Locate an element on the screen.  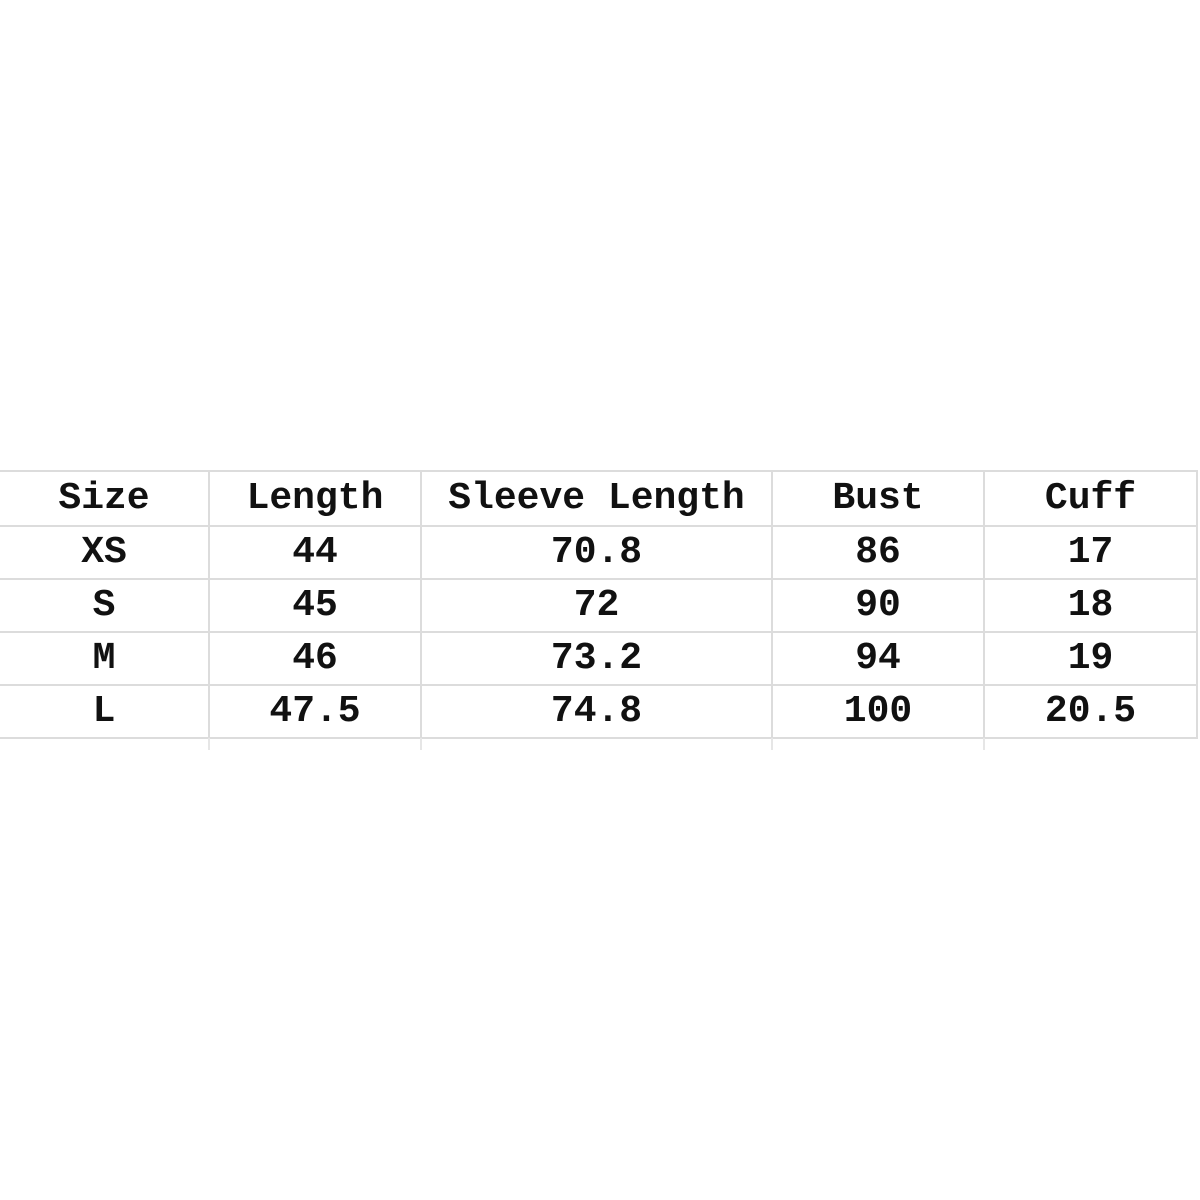
table-cell: 46 is located at coordinates (315, 658).